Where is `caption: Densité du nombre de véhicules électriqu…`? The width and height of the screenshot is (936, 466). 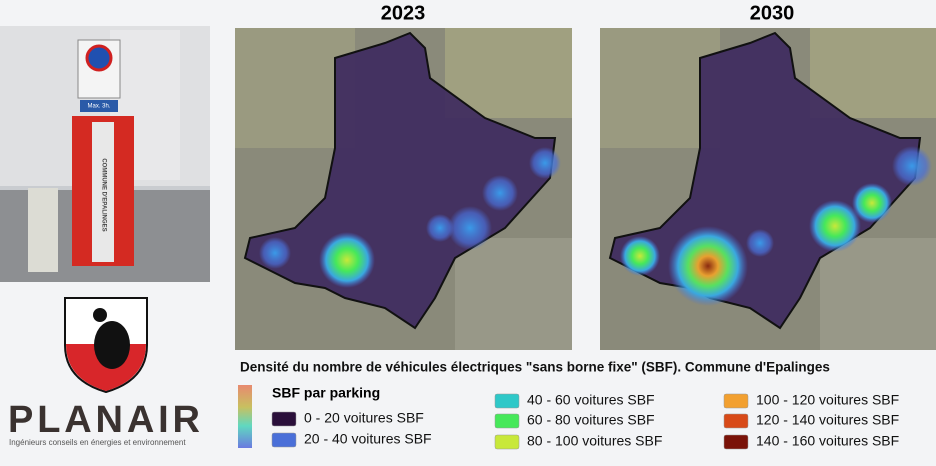 caption: Densité du nombre de véhicules électriqu… is located at coordinates (535, 367).